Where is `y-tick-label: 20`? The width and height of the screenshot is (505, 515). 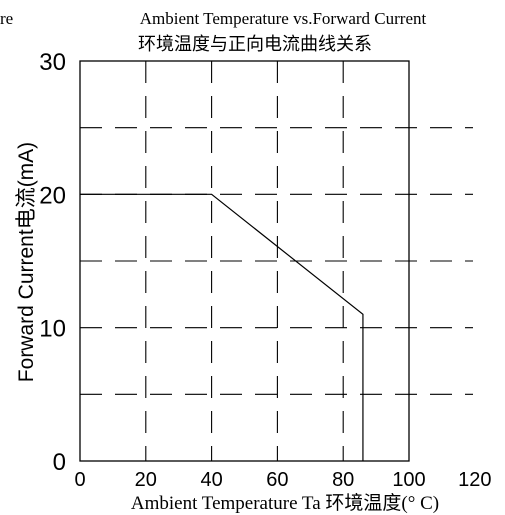
y-tick-label: 20 is located at coordinates (52, 195).